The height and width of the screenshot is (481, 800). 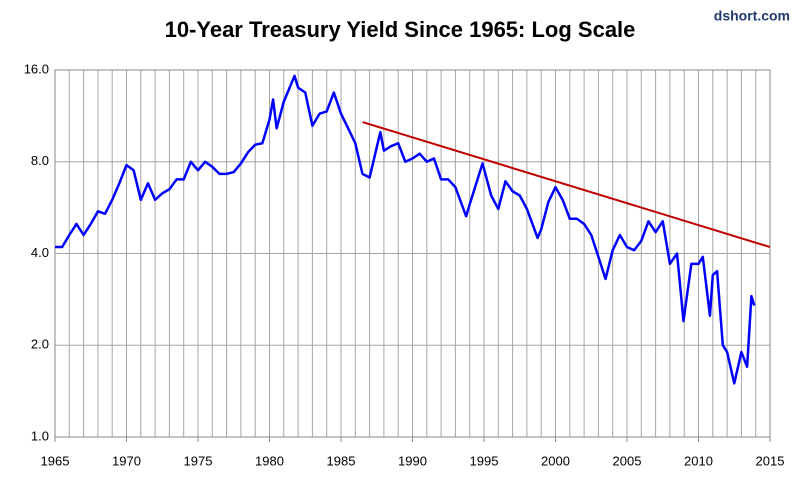 What do you see at coordinates (412, 460) in the screenshot?
I see `x-tick-label: 1990` at bounding box center [412, 460].